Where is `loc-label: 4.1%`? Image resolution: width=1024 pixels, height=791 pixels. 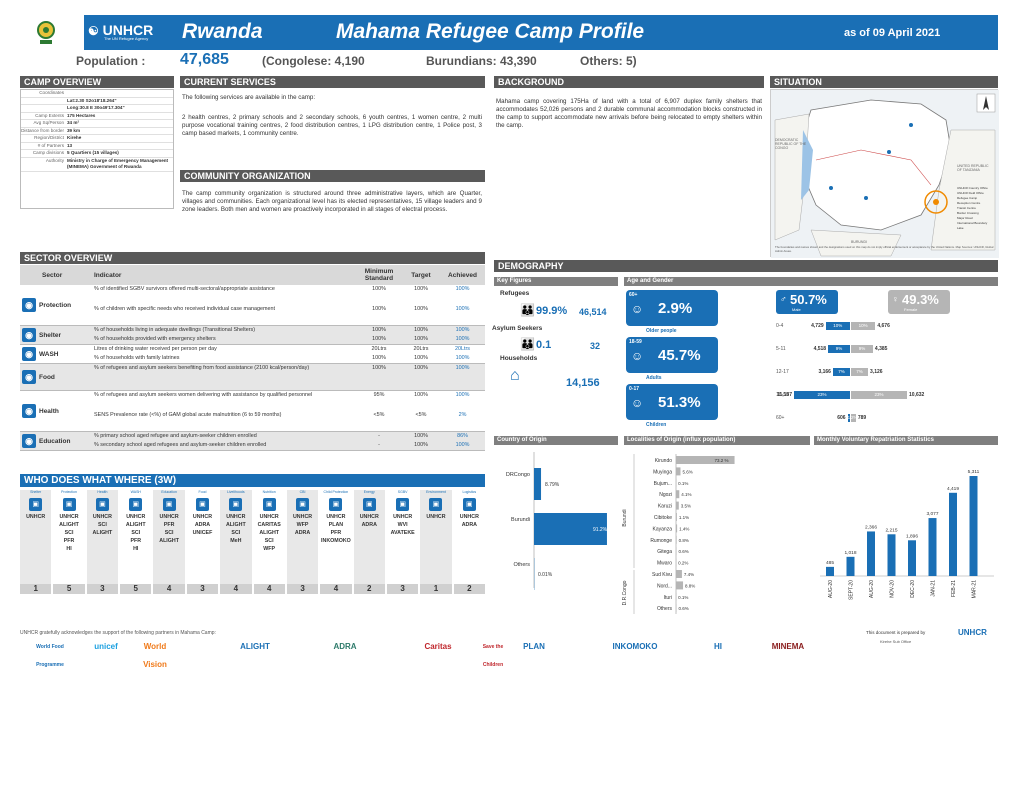
loc-label: 4.1% is located at coordinates (686, 494).